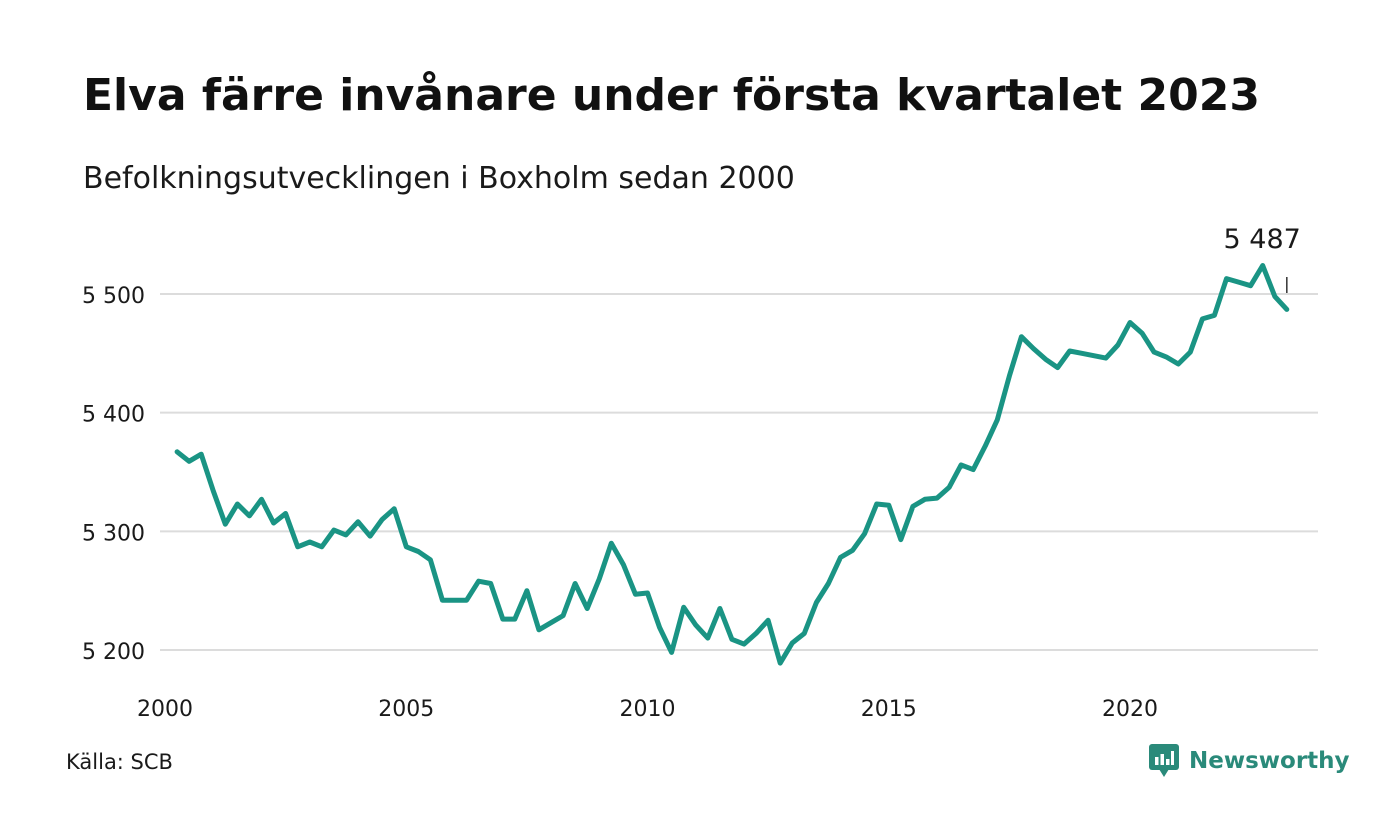  I want to click on newsworthy-logo-text: Newsworthy, so click(1269, 761).